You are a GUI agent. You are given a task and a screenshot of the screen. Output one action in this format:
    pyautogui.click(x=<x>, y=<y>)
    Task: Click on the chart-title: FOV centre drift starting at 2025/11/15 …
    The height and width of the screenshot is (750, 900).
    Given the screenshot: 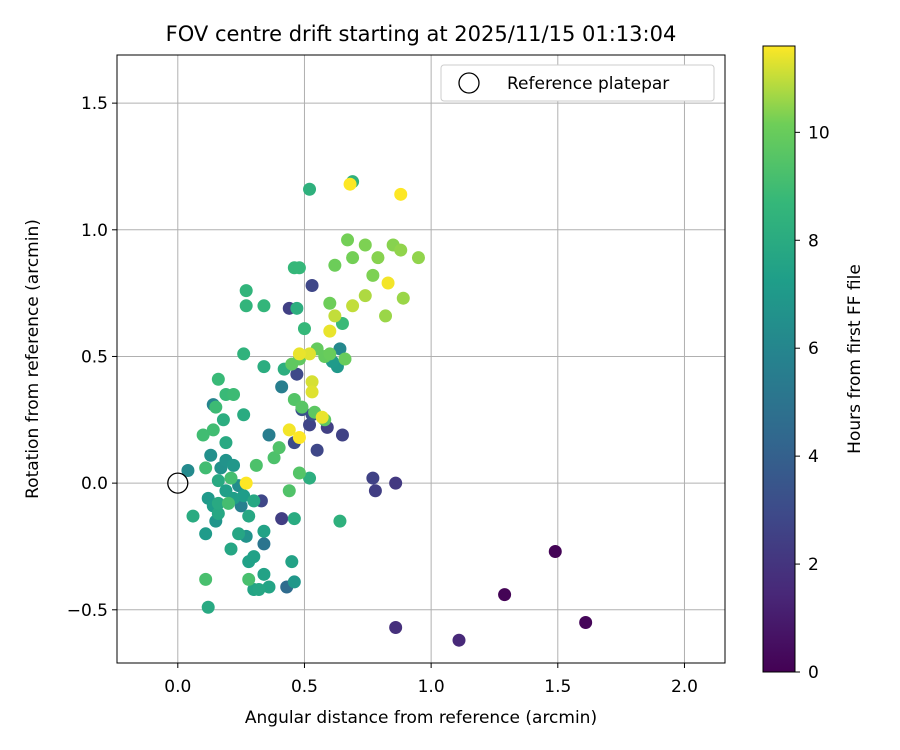 What is the action you would take?
    pyautogui.click(x=421, y=34)
    